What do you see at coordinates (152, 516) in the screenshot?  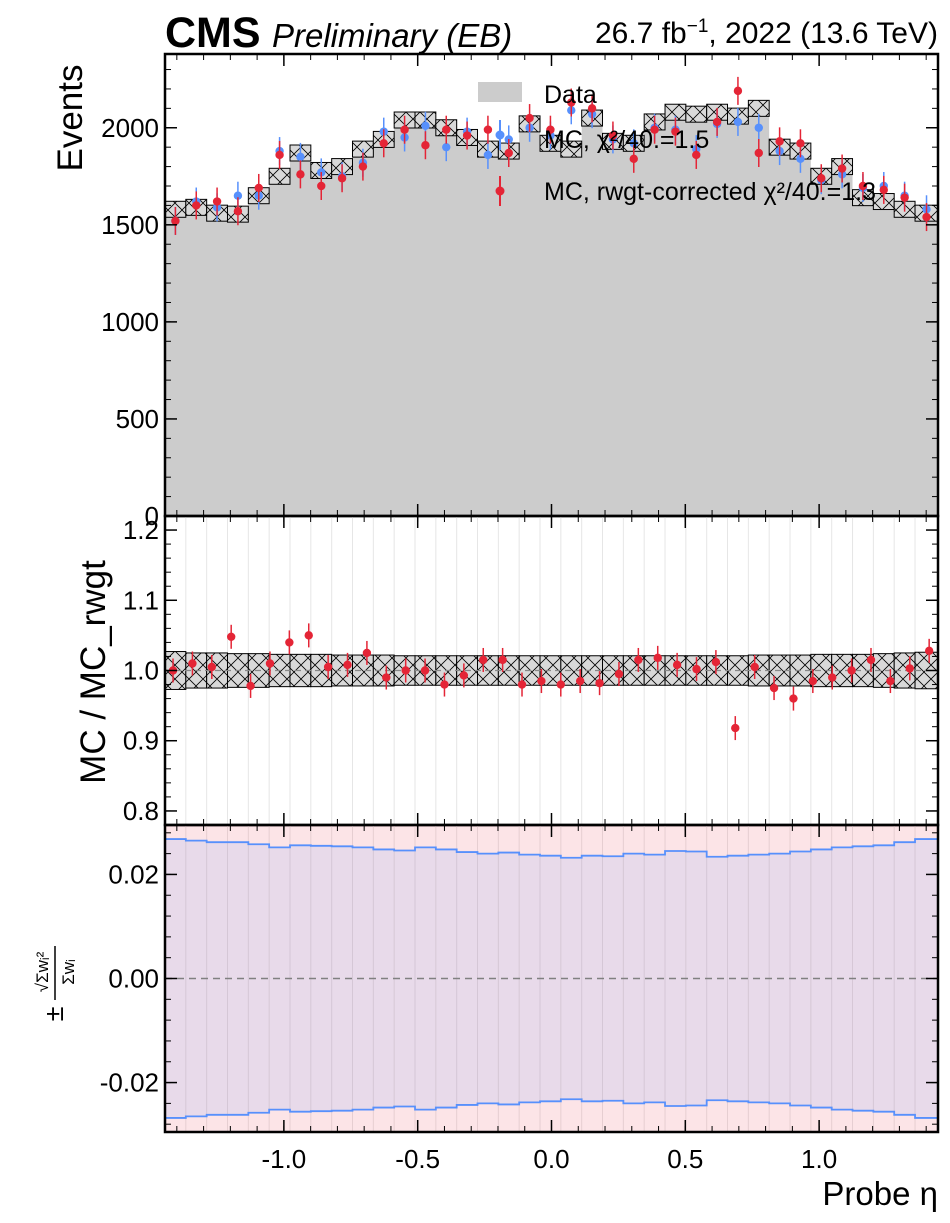 I see `main-y-tick-label: 0` at bounding box center [152, 516].